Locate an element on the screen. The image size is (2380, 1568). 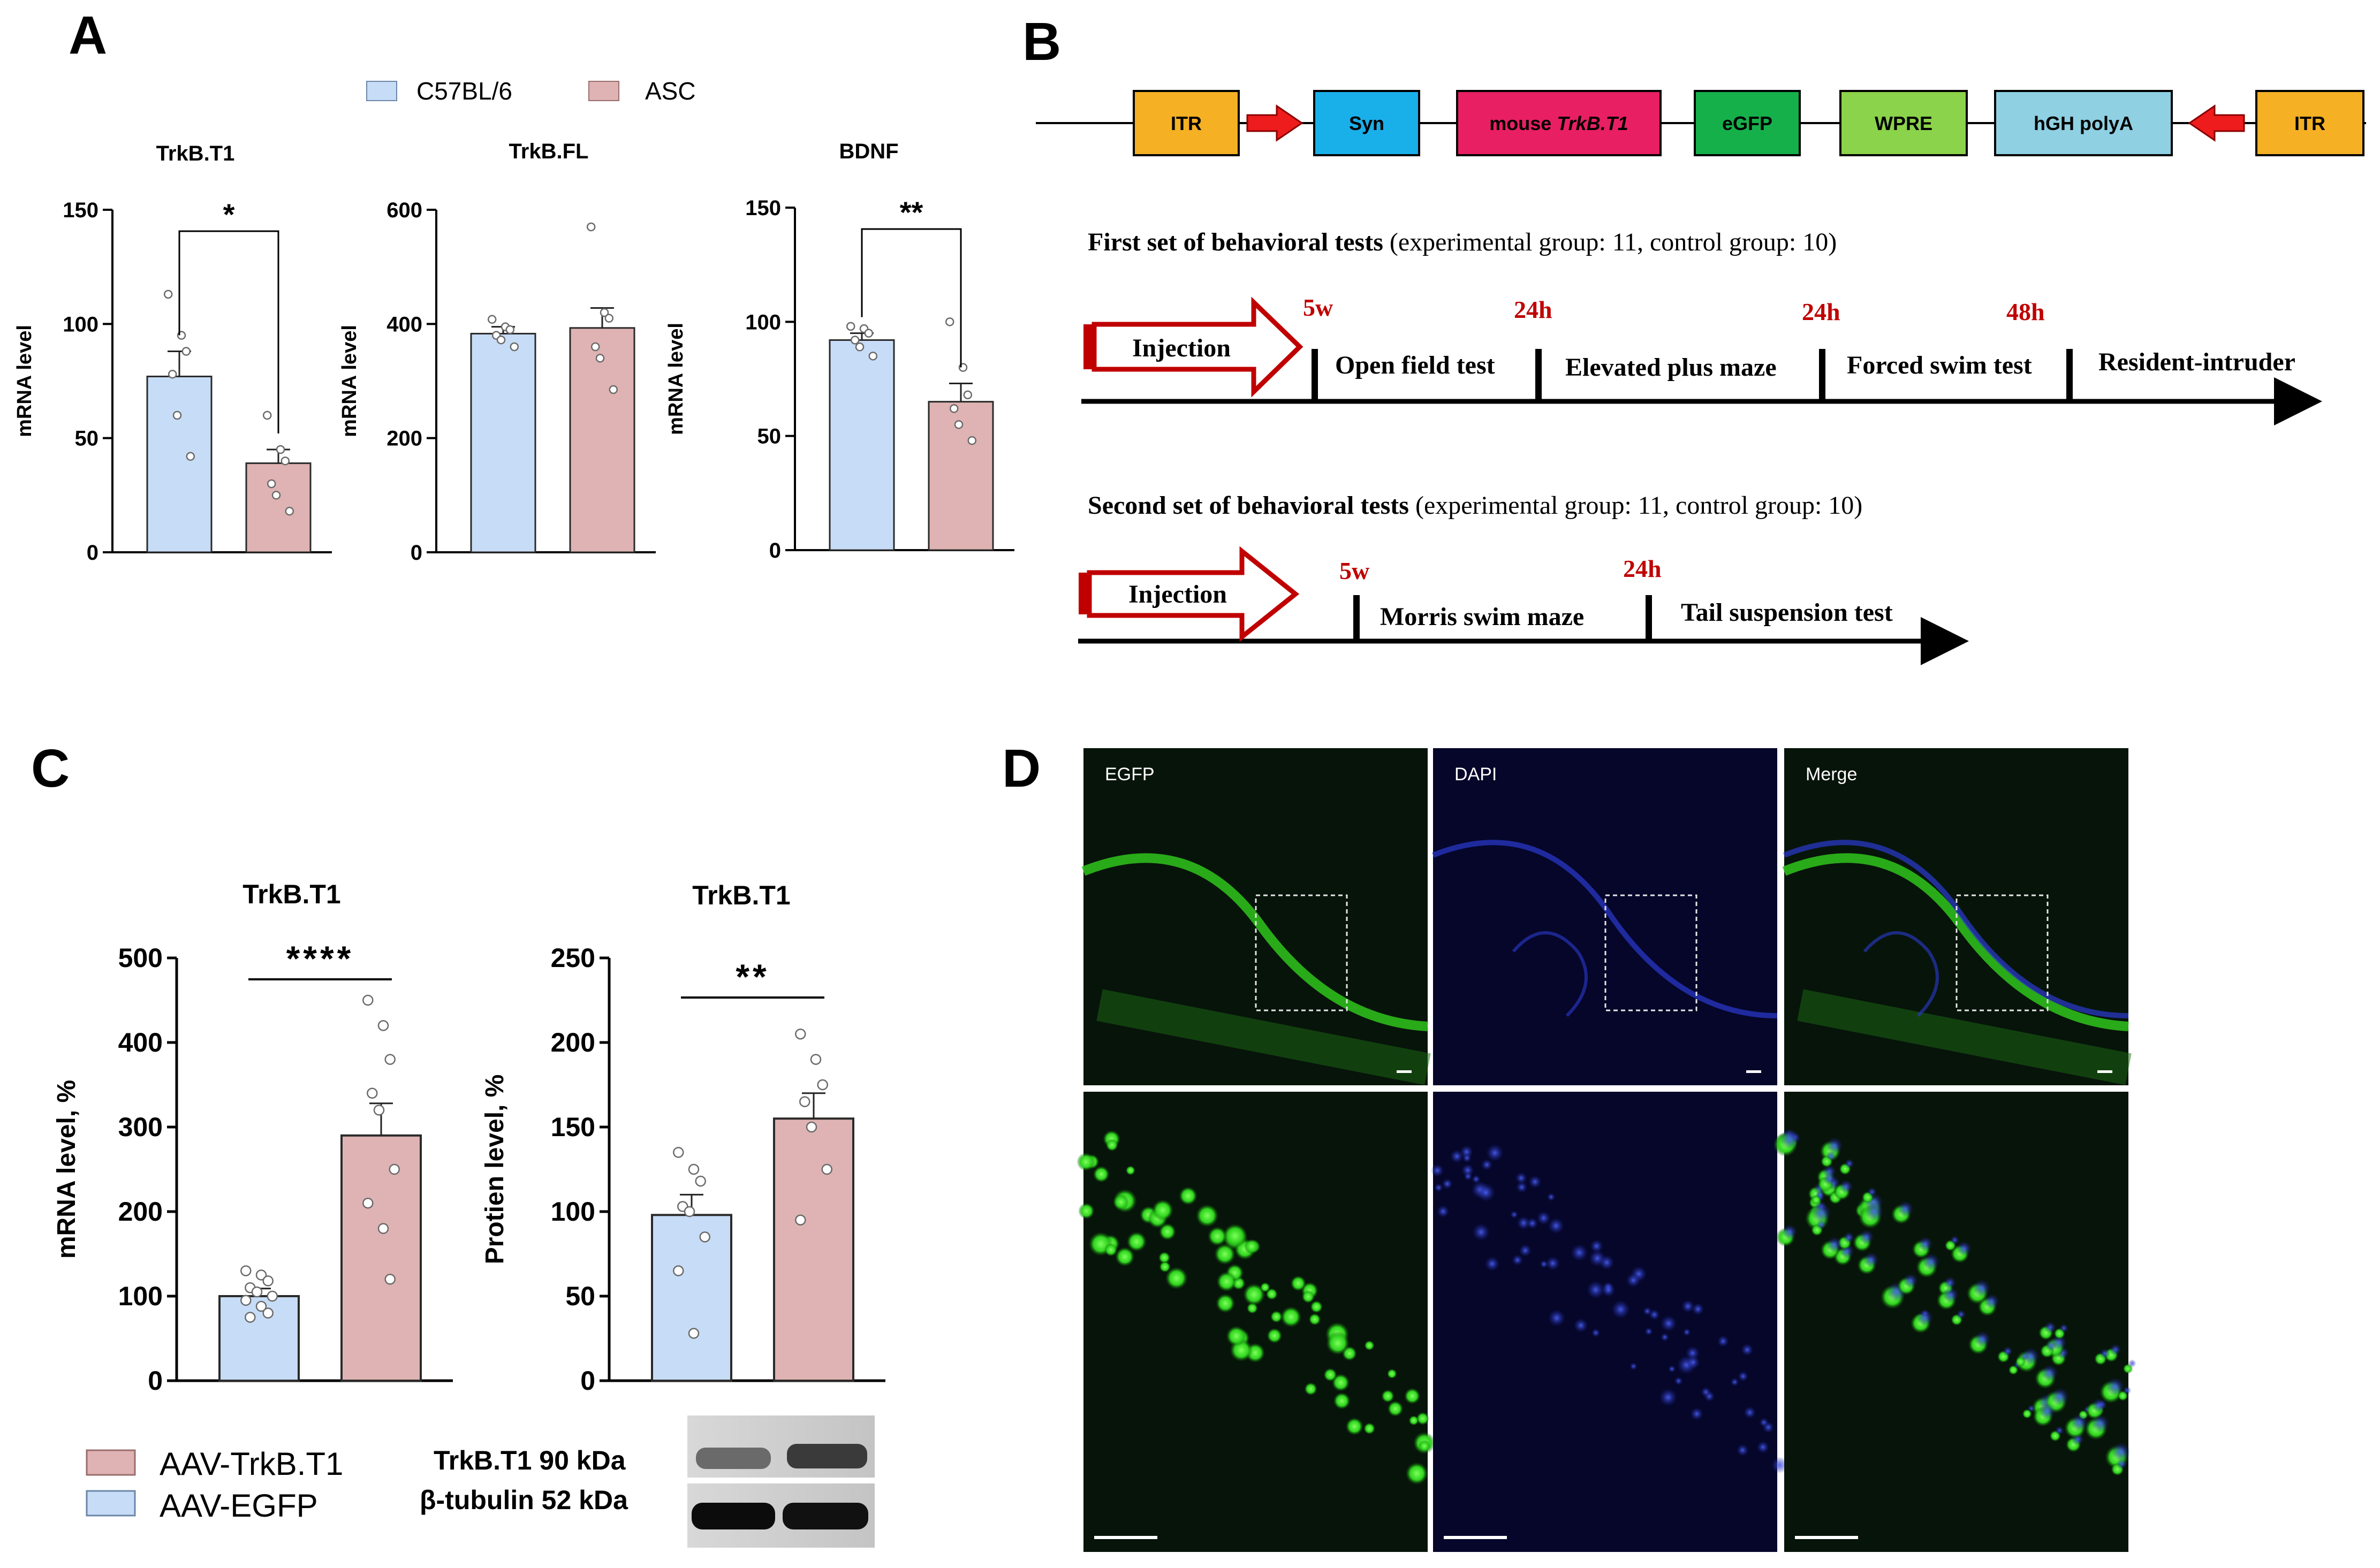
legend-a-label-asc: ASC is located at coordinates (670, 91).